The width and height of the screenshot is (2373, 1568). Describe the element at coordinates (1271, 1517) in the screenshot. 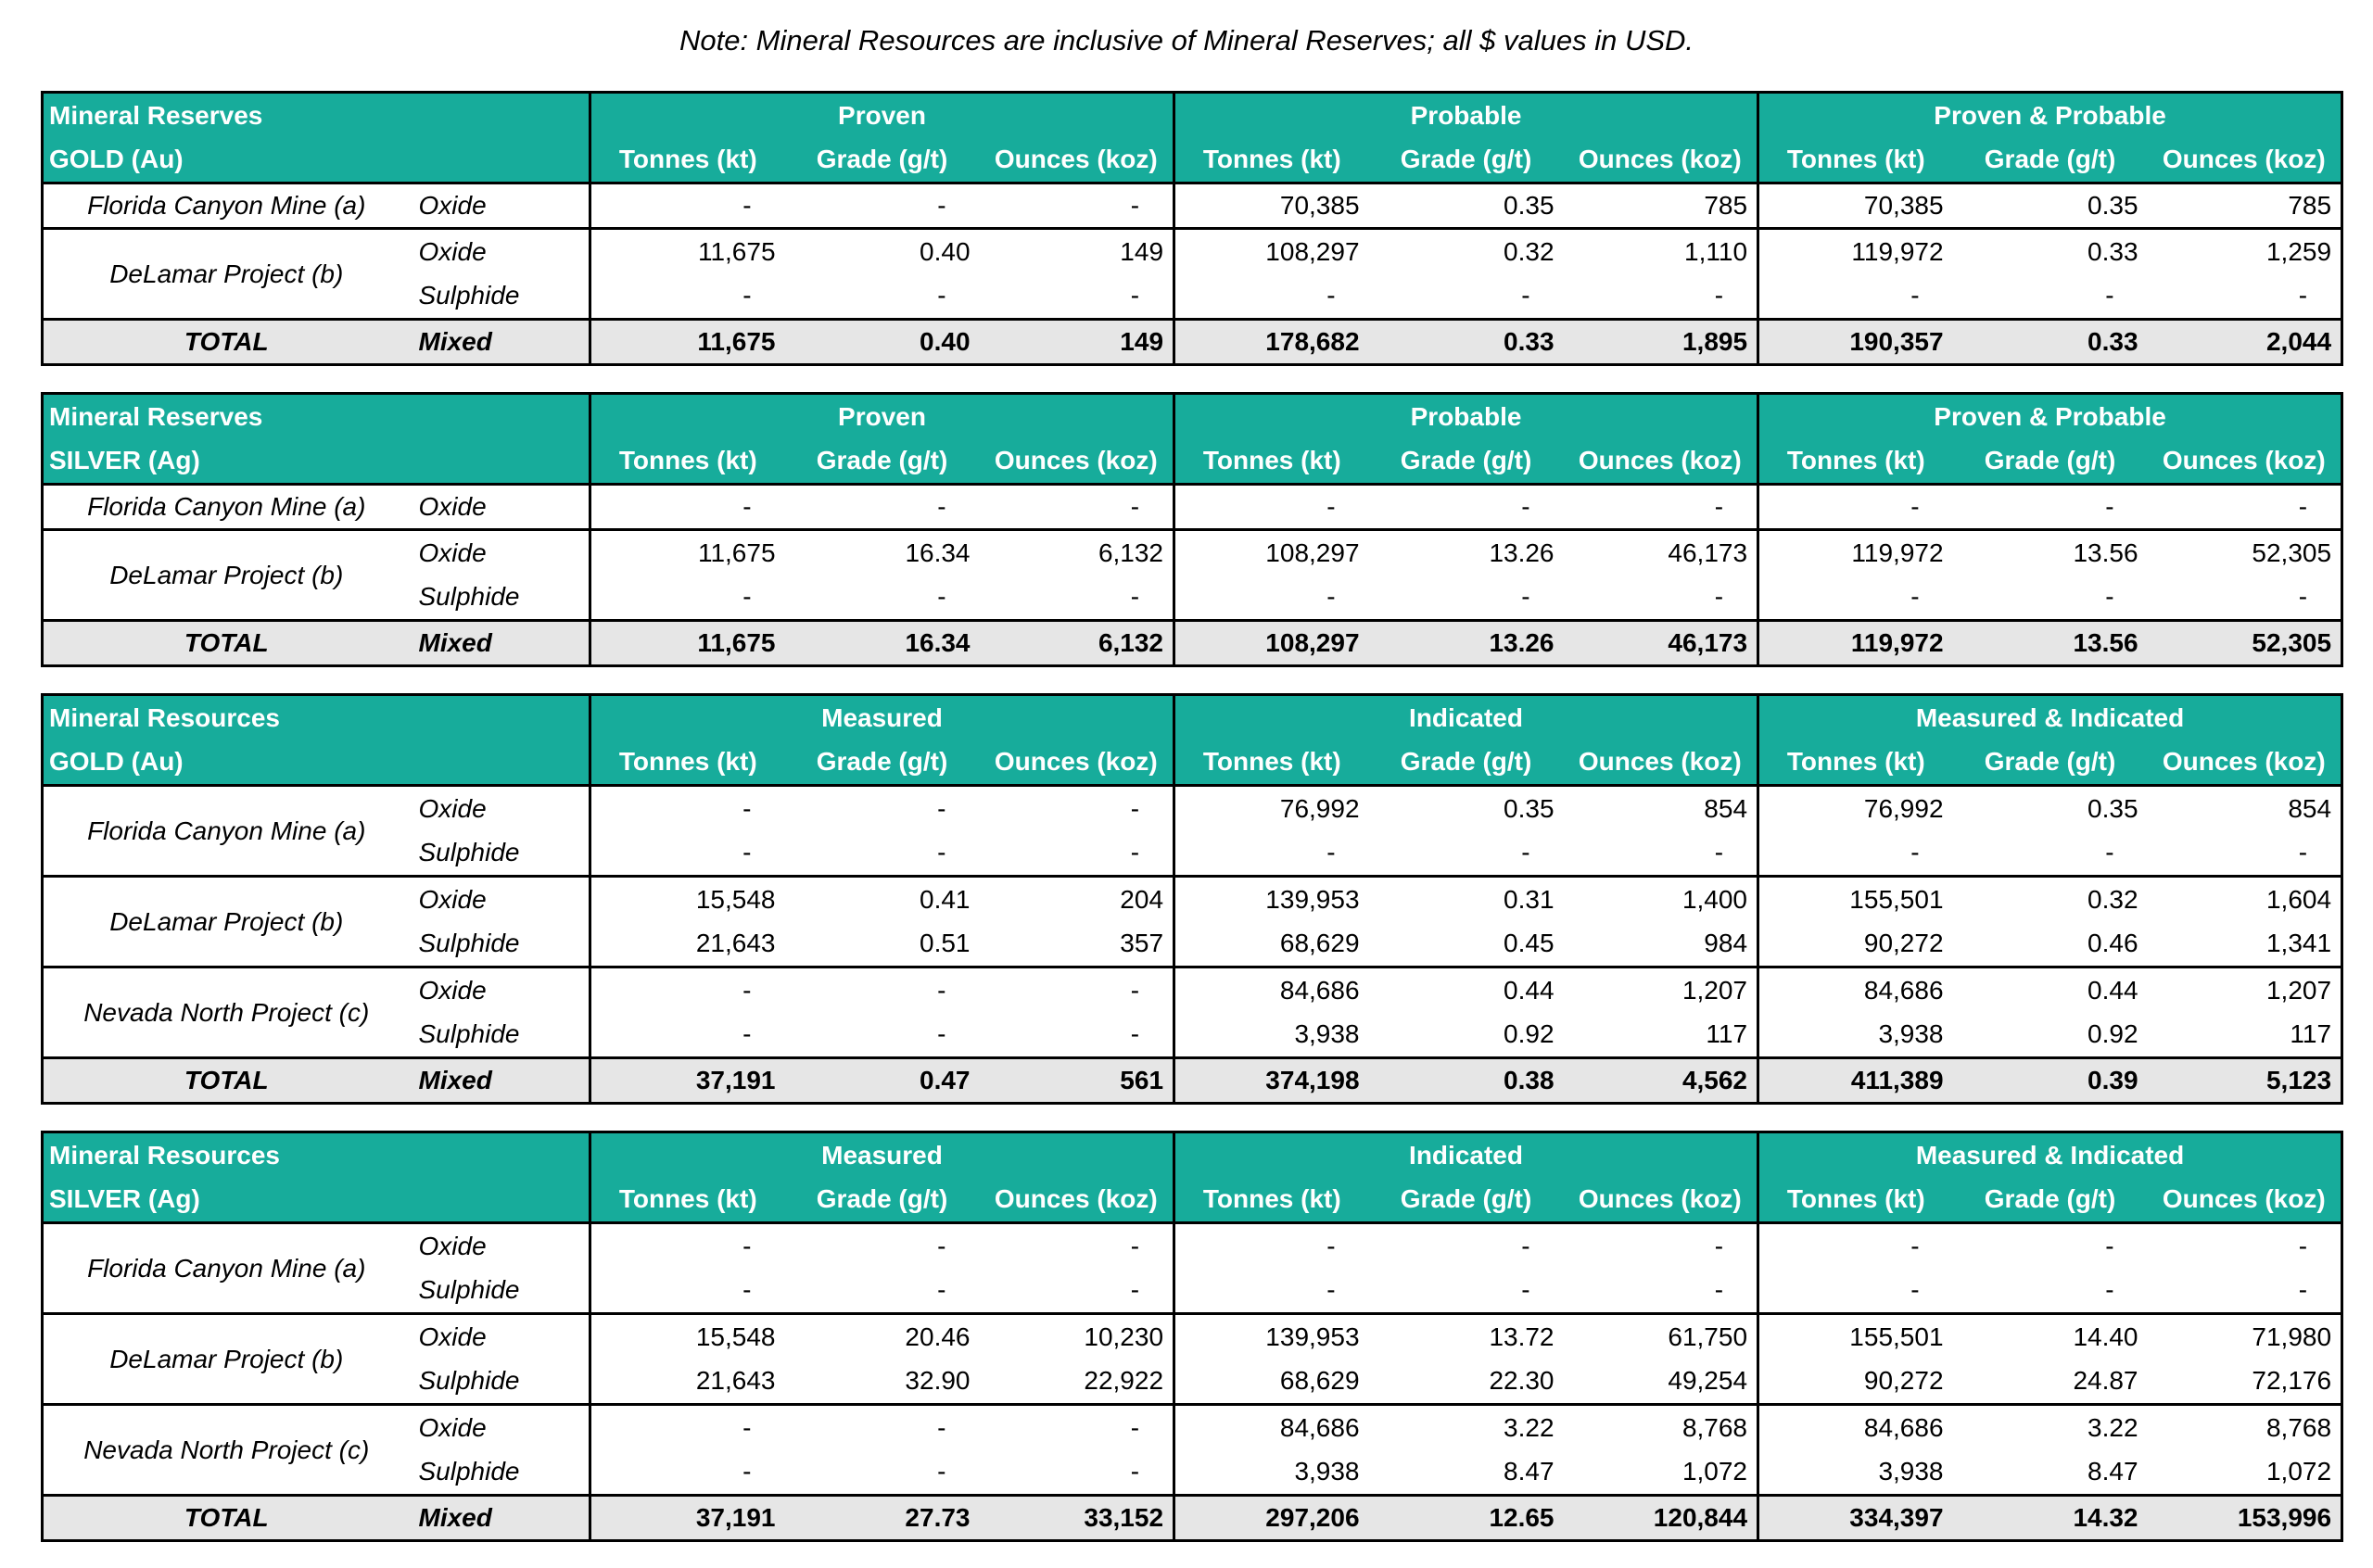

I see `value-cell: 297,206` at that location.